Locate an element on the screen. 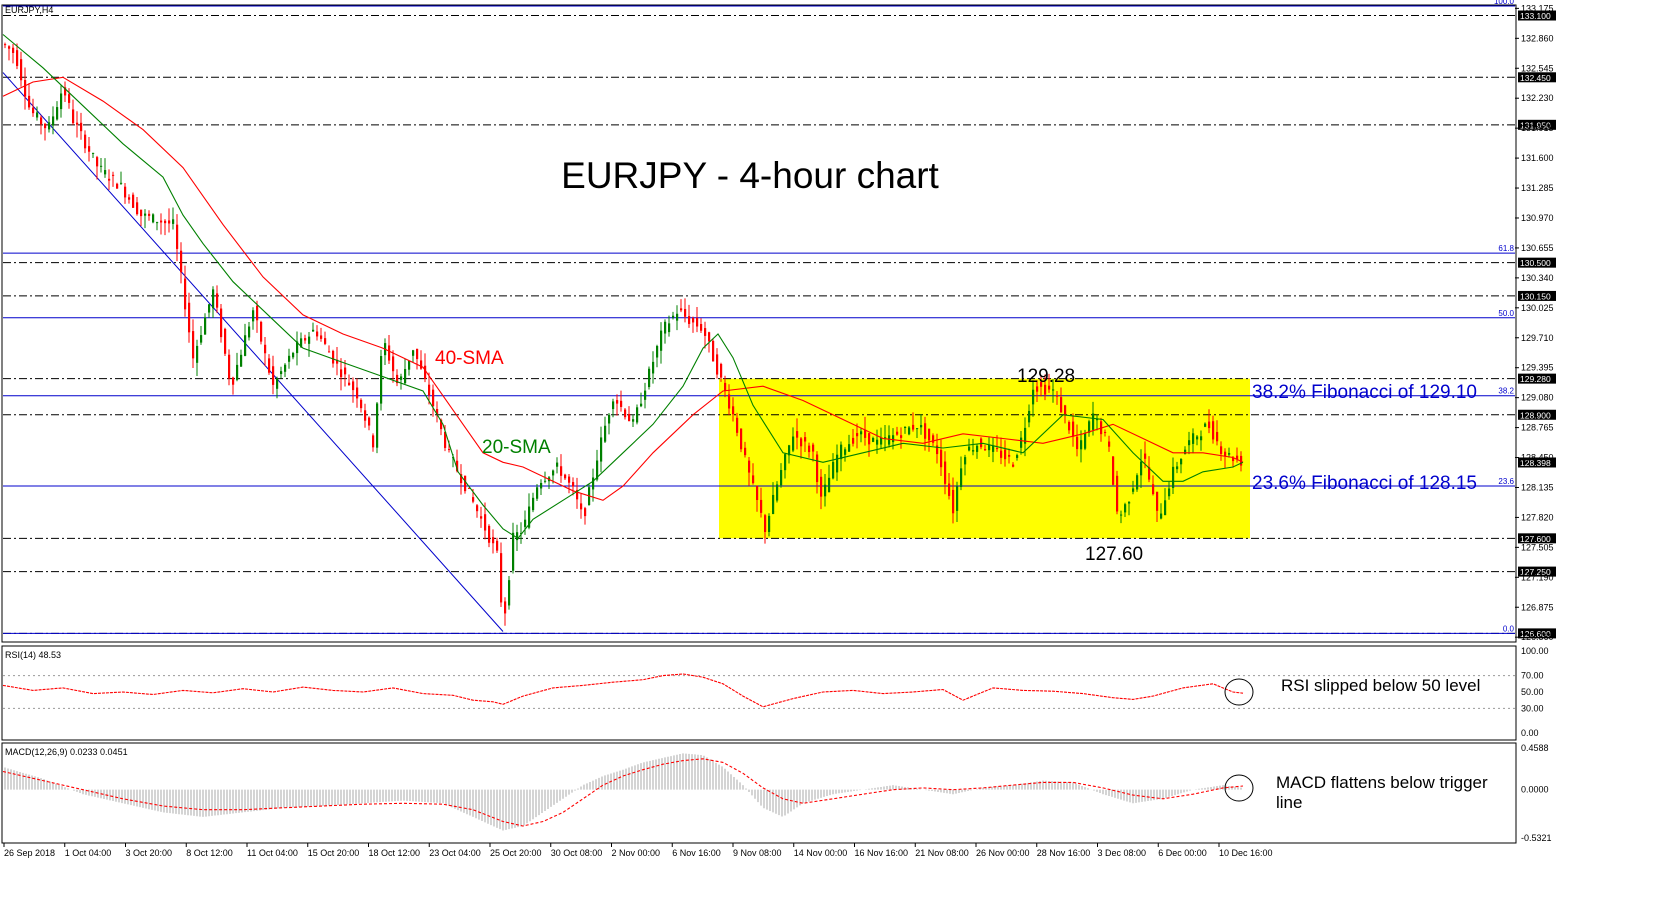  price-tick-label: 127.820 is located at coordinates (1537, 517).